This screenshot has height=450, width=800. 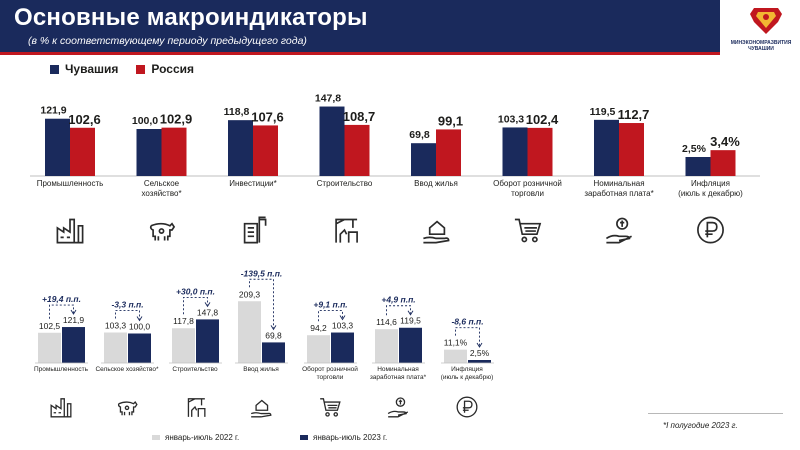 What do you see at coordinates (710, 183) in the screenshot?
I see `category-label: Инфляция` at bounding box center [710, 183].